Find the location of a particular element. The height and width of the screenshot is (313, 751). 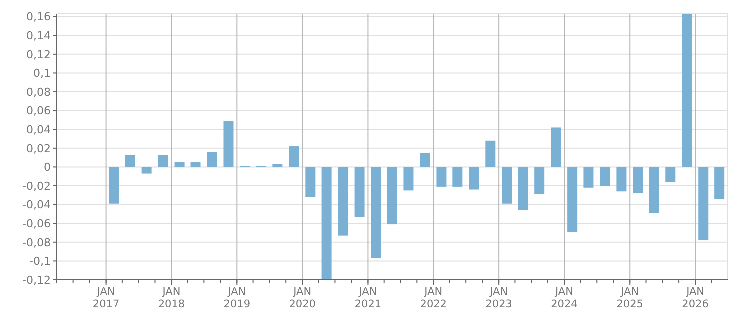

y-tick-label: 0,02 is located at coordinates (38, 149).